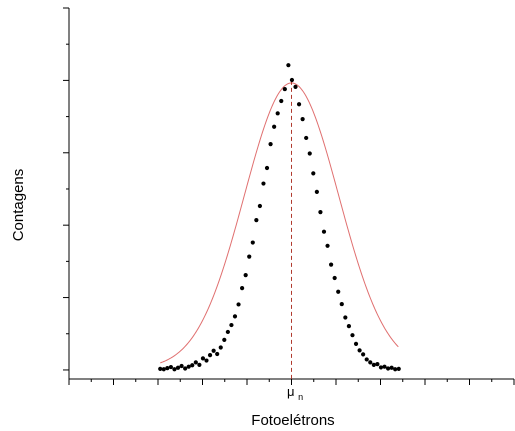 The height and width of the screenshot is (431, 515). I want to click on x-axis-label: Fotoelétrons, so click(292, 420).